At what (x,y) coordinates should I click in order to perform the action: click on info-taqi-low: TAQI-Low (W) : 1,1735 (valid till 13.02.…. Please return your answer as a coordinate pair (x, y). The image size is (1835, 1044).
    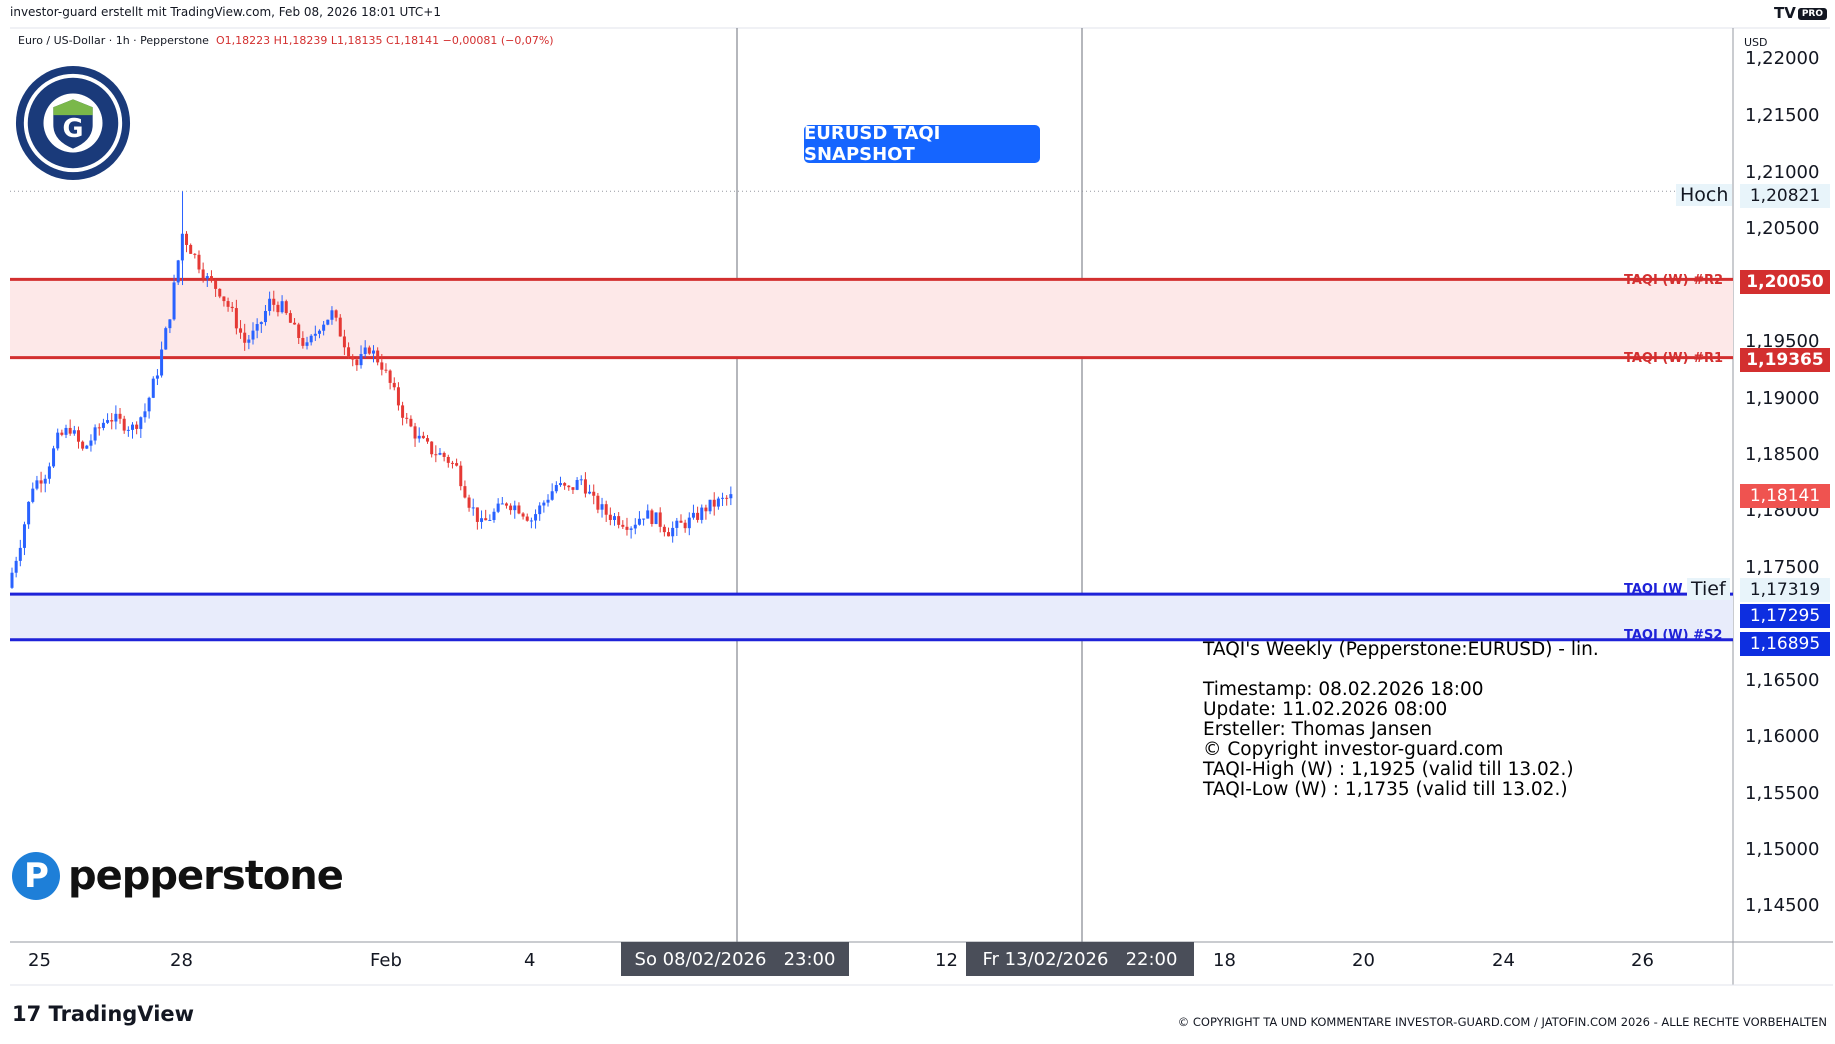
    Looking at the image, I should click on (1385, 789).